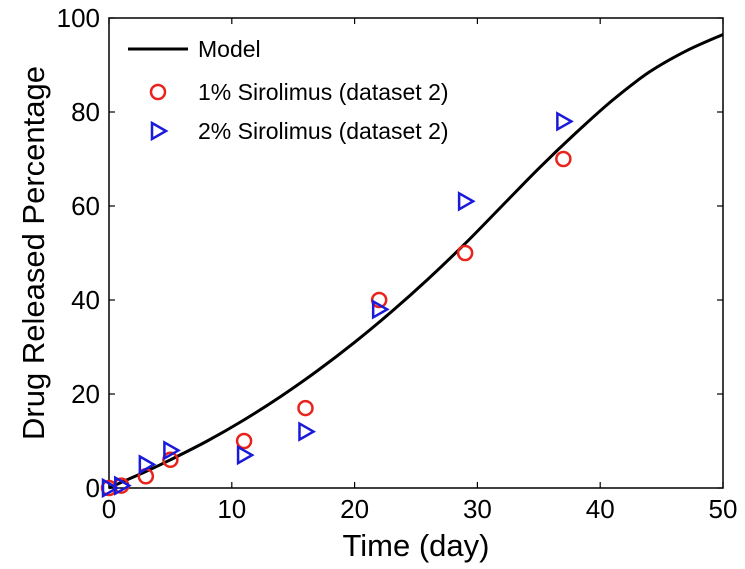 This screenshot has width=745, height=569. Describe the element at coordinates (85, 394) in the screenshot. I see `y-tick-label: 20` at that location.